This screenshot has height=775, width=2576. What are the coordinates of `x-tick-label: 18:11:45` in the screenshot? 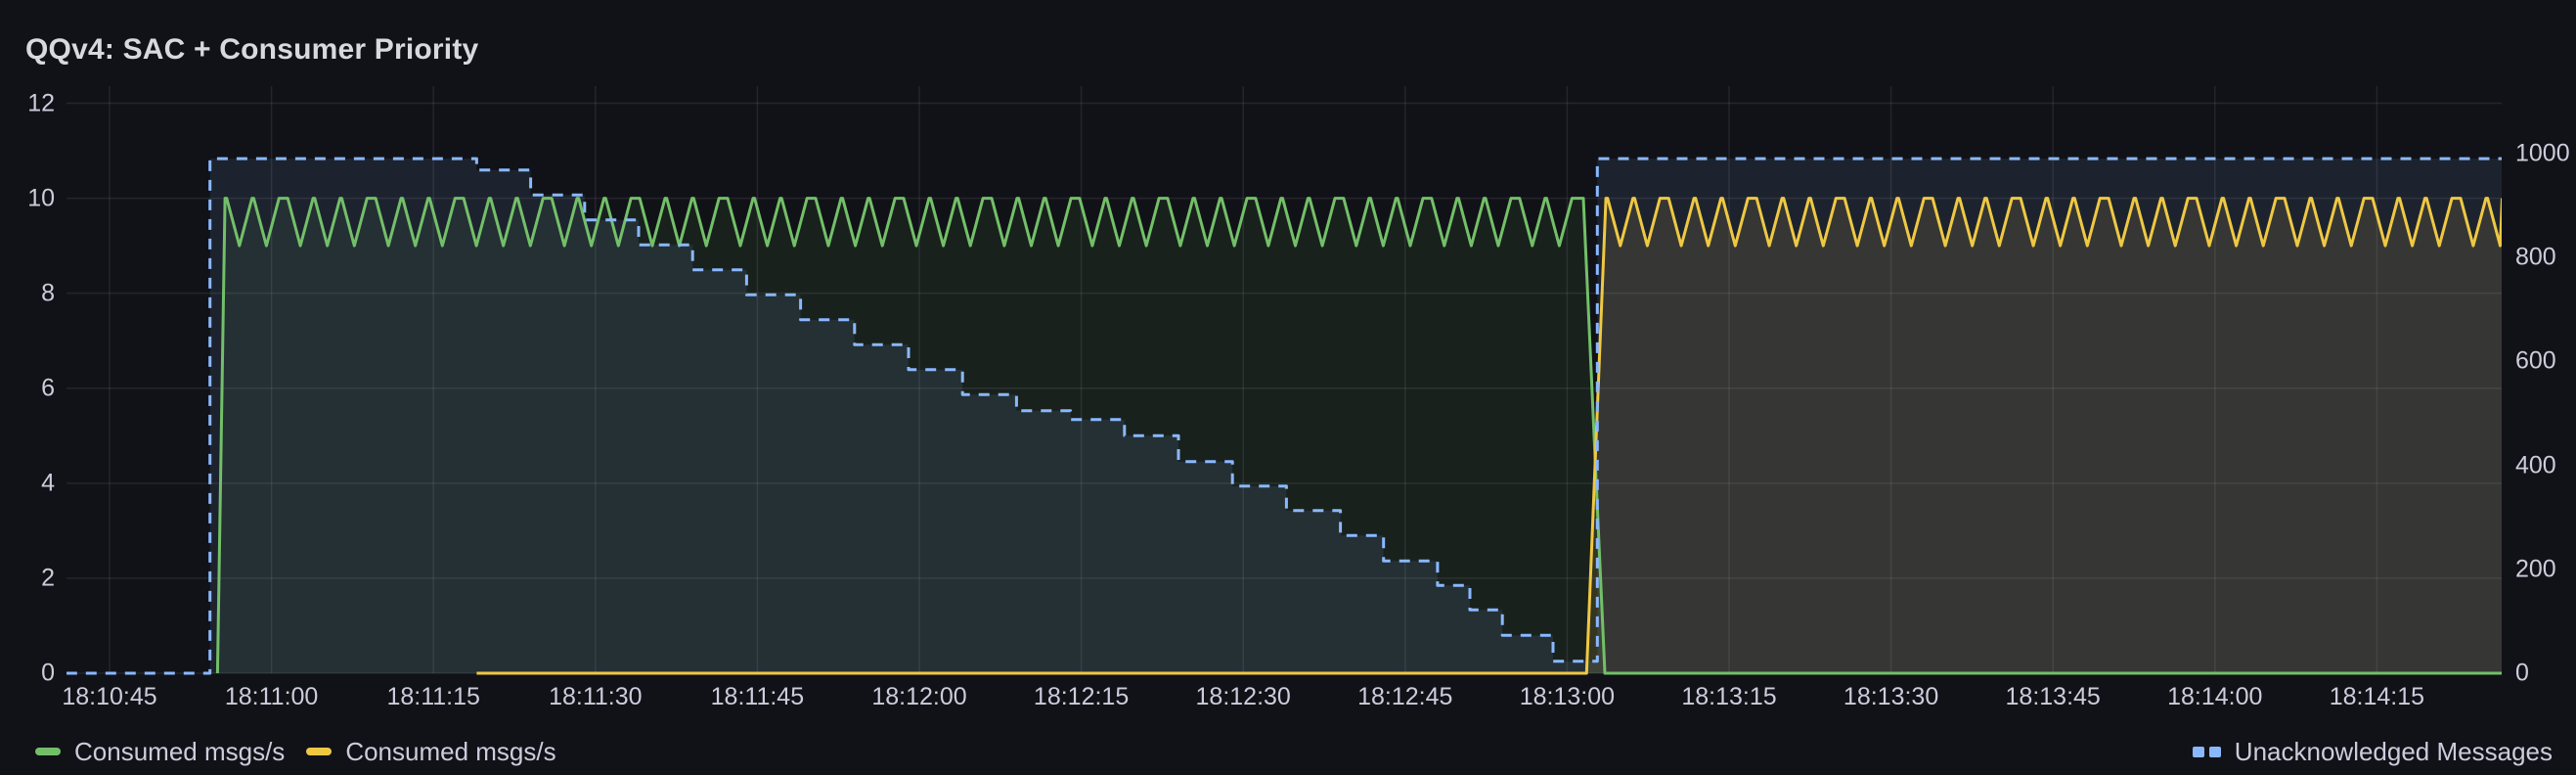 It's located at (757, 696).